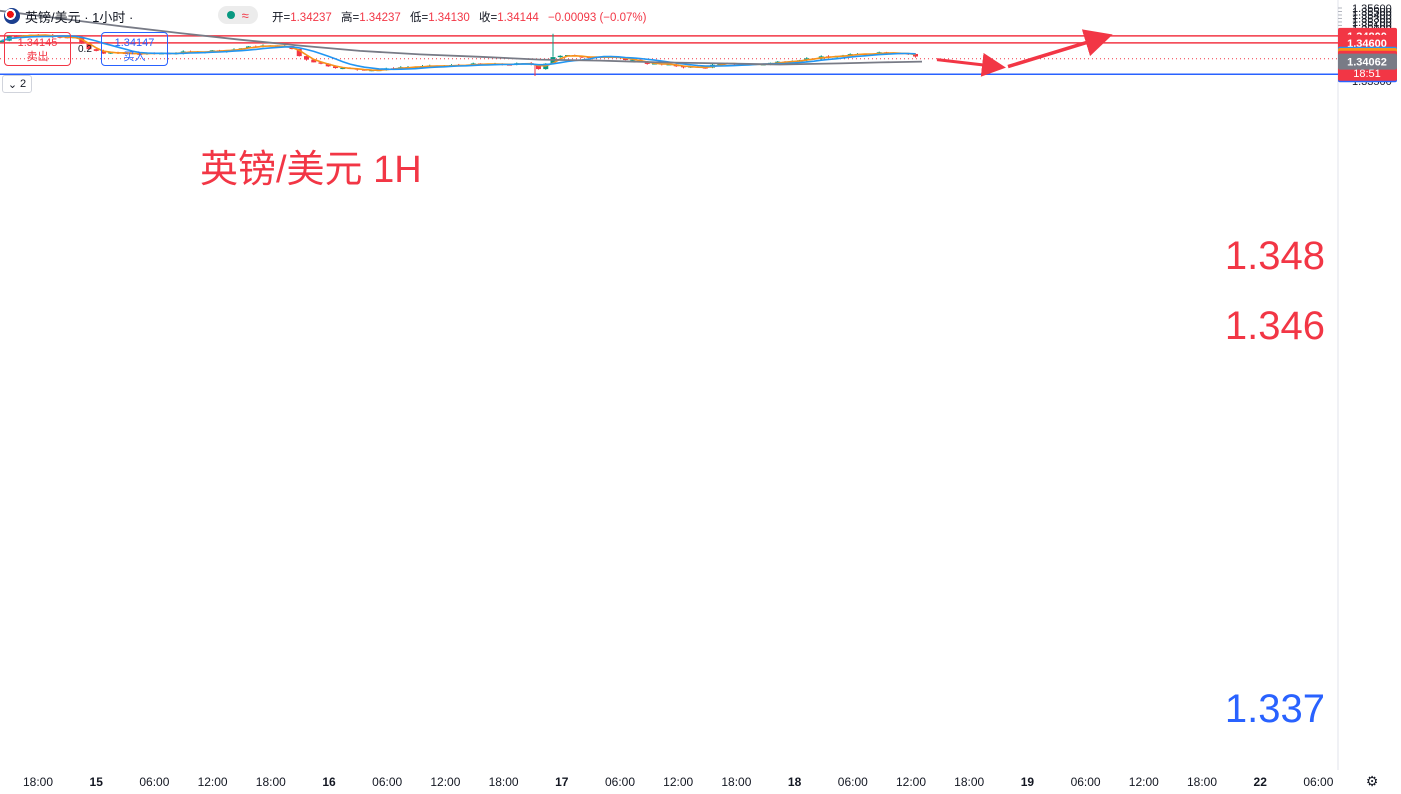 The width and height of the screenshot is (1401, 794). Describe the element at coordinates (350, 18) in the screenshot. I see `high-label: 高=` at that location.